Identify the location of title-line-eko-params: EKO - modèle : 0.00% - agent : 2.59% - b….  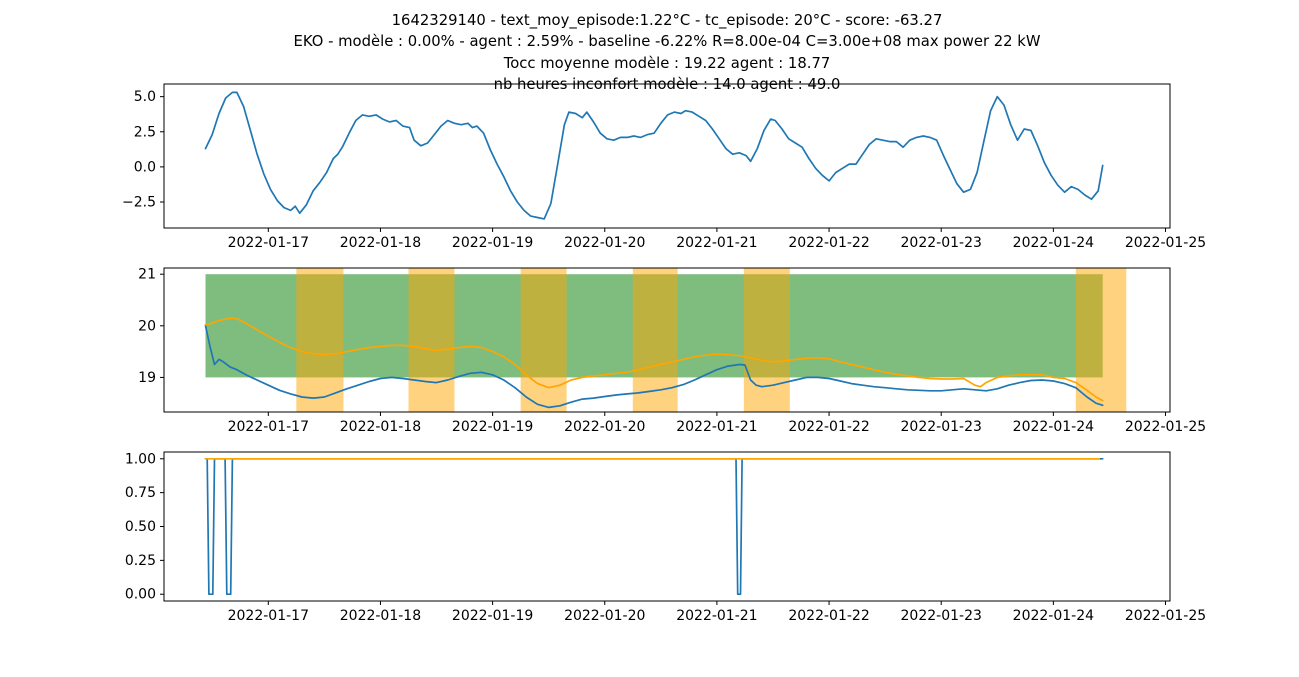
(667, 42).